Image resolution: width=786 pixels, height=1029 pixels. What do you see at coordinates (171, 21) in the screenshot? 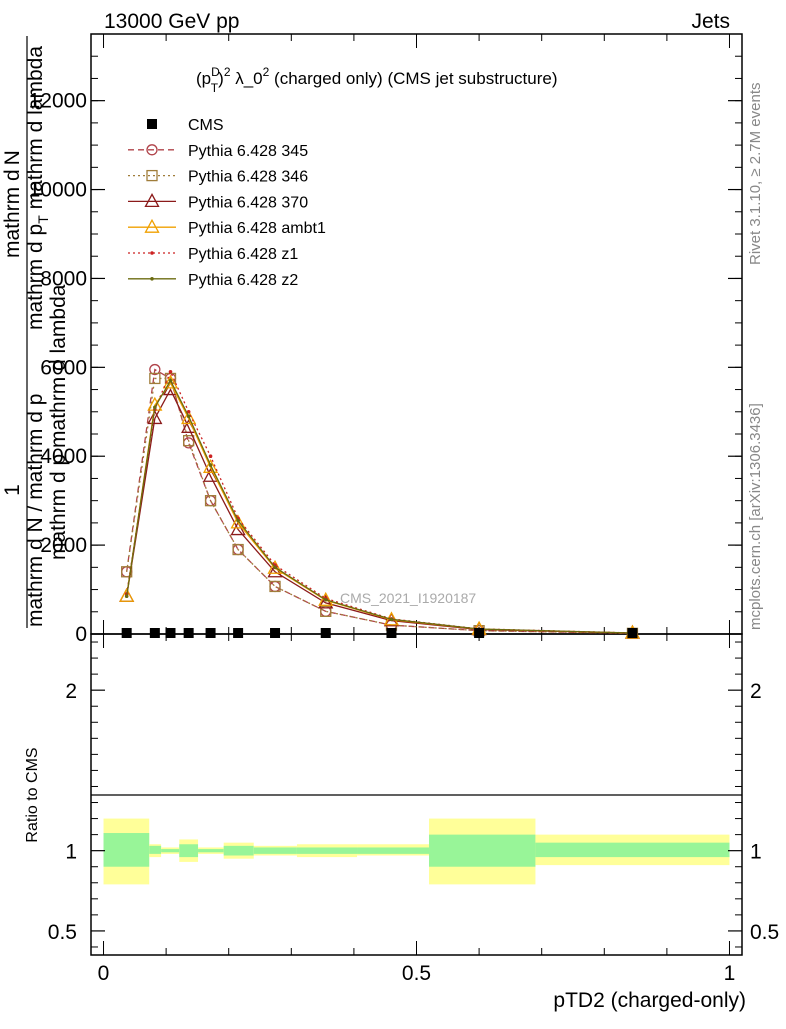
I see `energy-label: 13000 GeV pp` at bounding box center [171, 21].